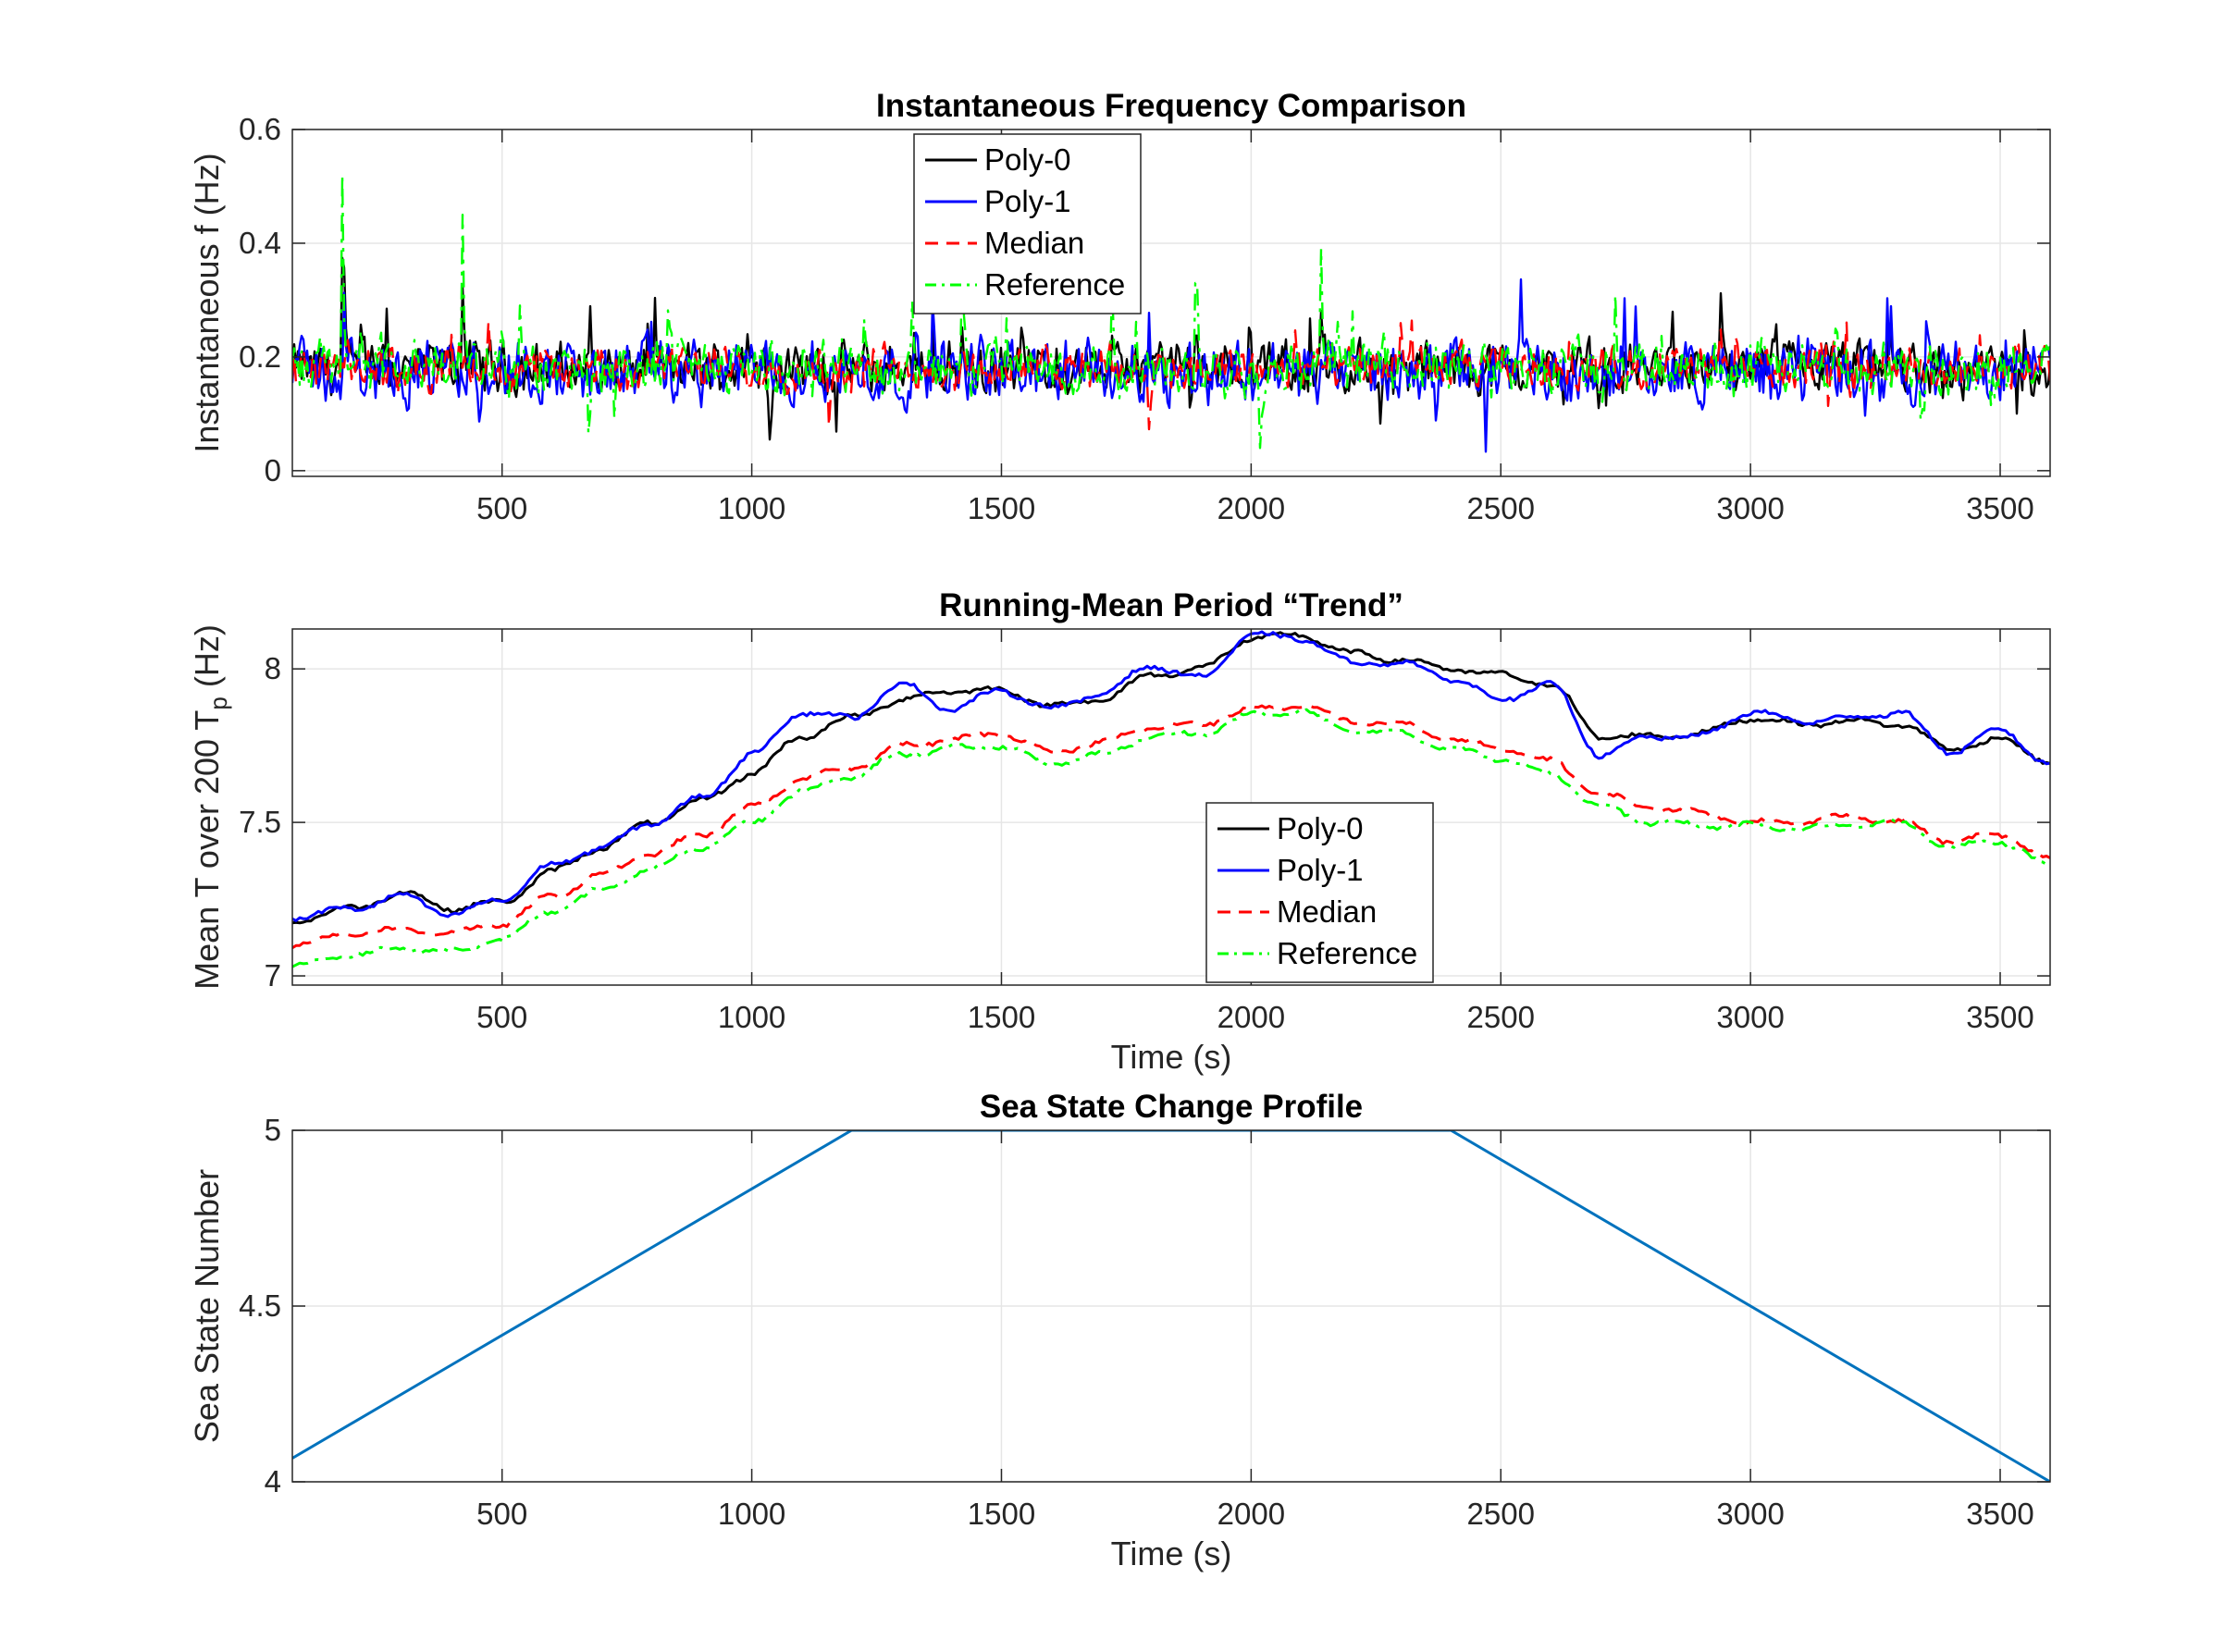 This screenshot has width=2237, height=1652. Describe the element at coordinates (260, 1305) in the screenshot. I see `y-tick-label: 4.5` at that location.